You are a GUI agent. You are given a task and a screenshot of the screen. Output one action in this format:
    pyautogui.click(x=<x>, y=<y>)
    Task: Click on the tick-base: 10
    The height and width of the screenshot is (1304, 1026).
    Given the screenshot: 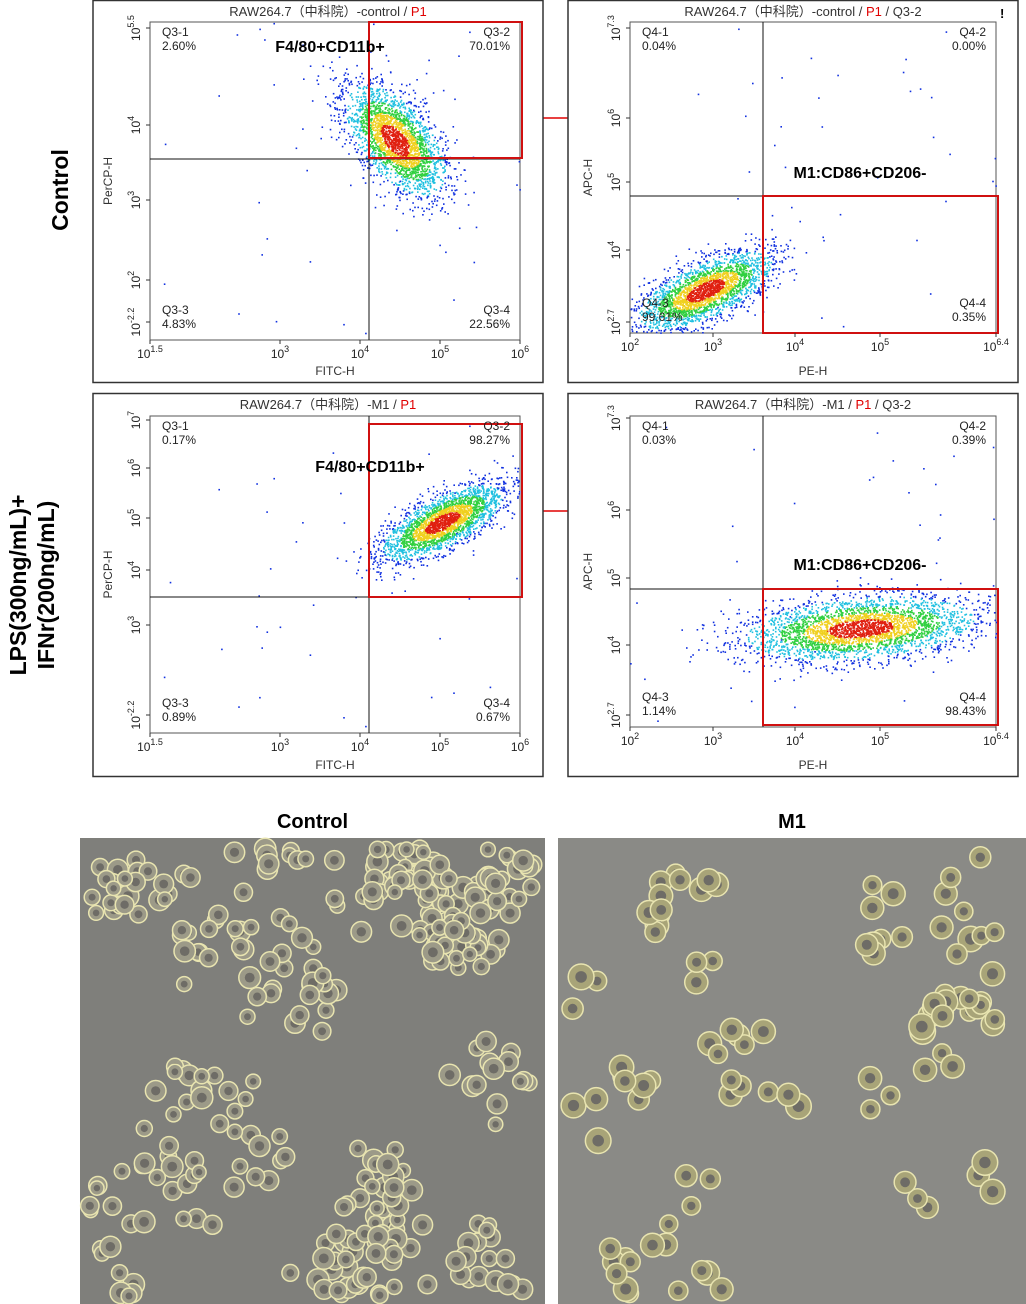 What is the action you would take?
    pyautogui.click(x=136, y=34)
    